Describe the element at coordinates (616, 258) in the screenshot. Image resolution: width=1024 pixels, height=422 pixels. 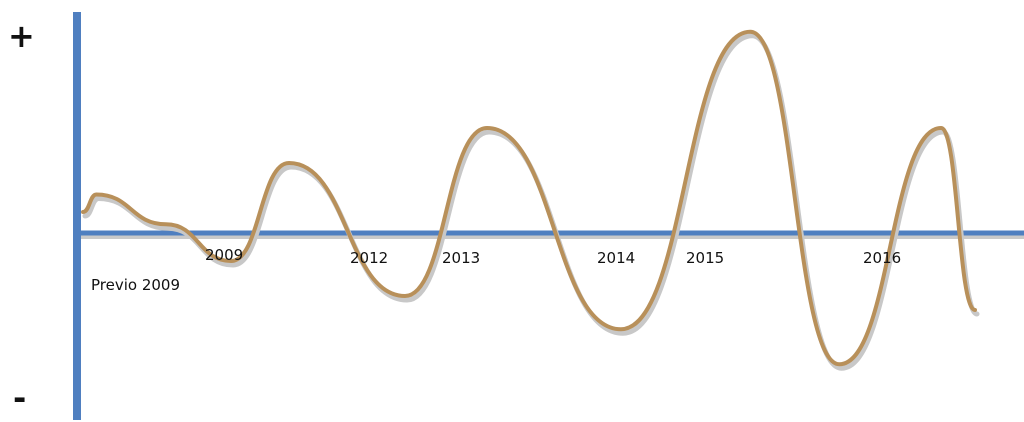
I see `x-tick-label: 2014` at that location.